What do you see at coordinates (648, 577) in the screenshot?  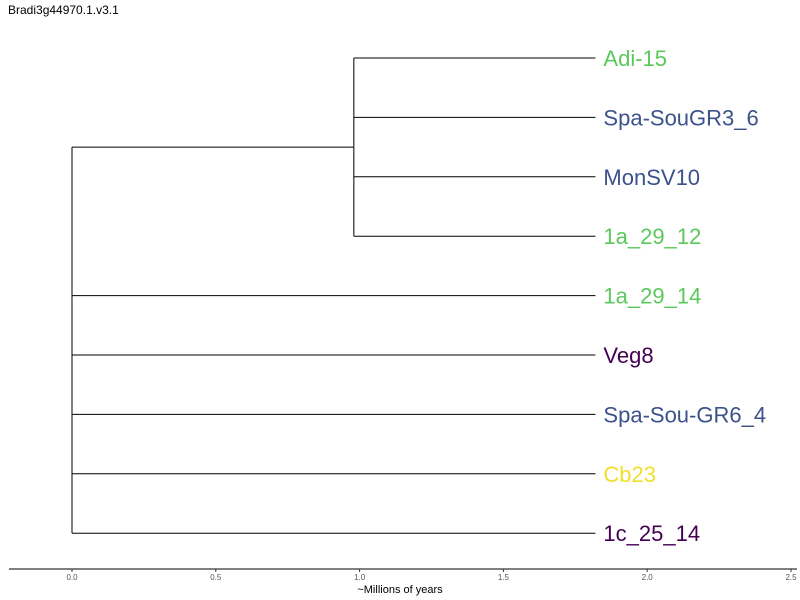 I see `axis-tick-label: 2.0` at bounding box center [648, 577].